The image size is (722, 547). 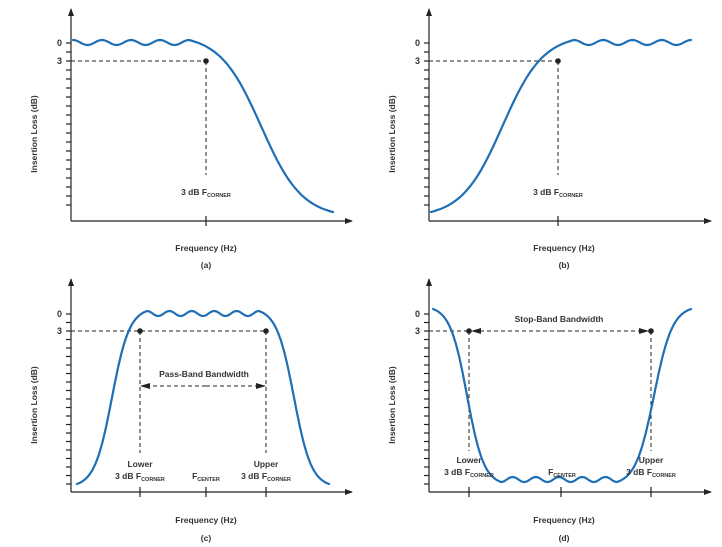 What do you see at coordinates (564, 538) in the screenshot?
I see `panel-caption: (d)` at bounding box center [564, 538].